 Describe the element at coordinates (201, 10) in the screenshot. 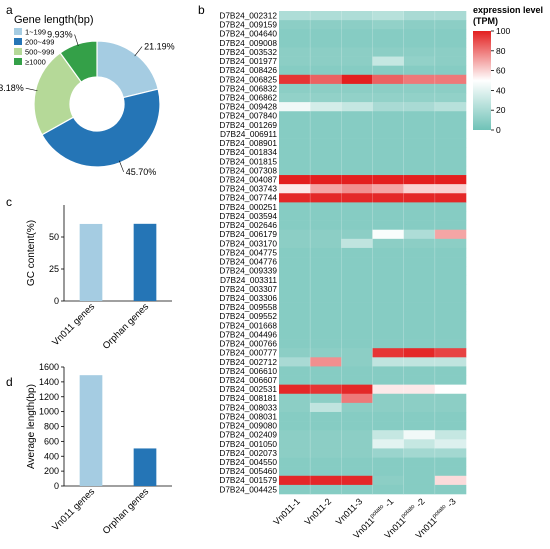

I see `panel-label-b: b` at that location.